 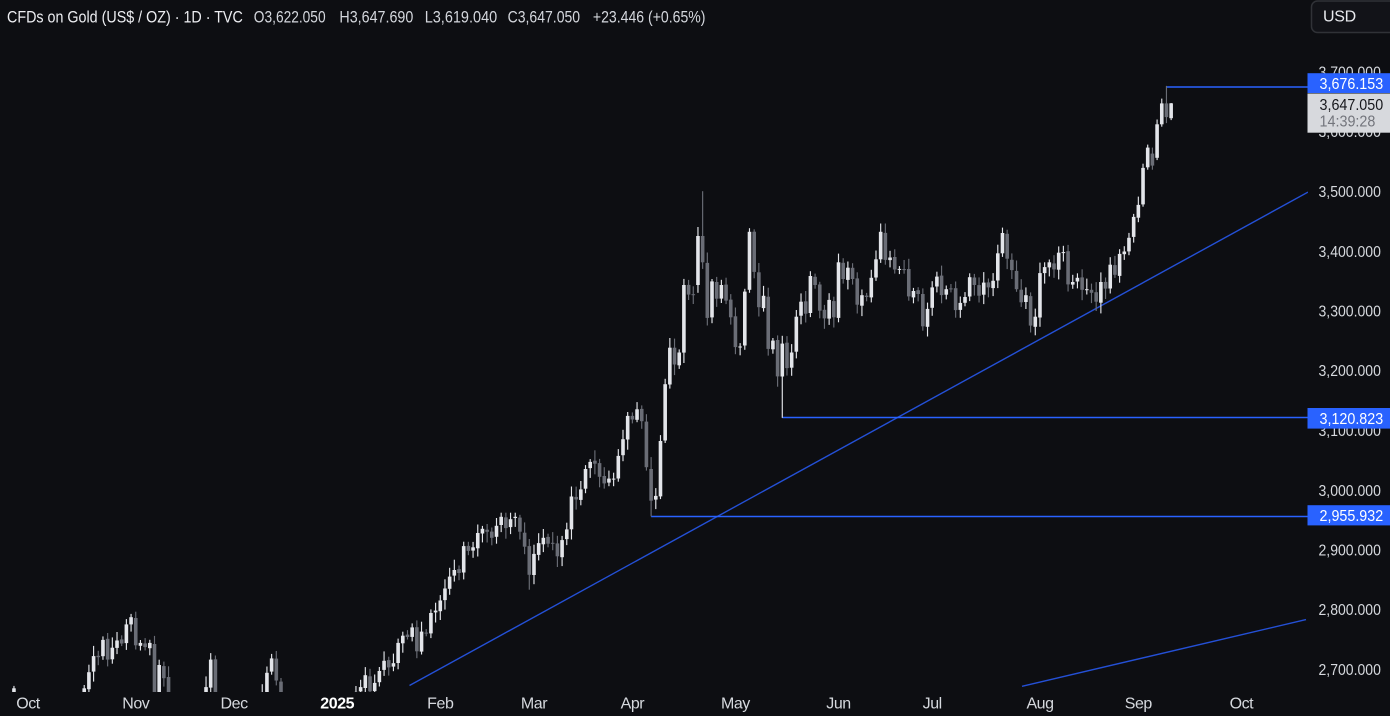 I want to click on svg-text: 2,700.000, so click(x=1350, y=670).